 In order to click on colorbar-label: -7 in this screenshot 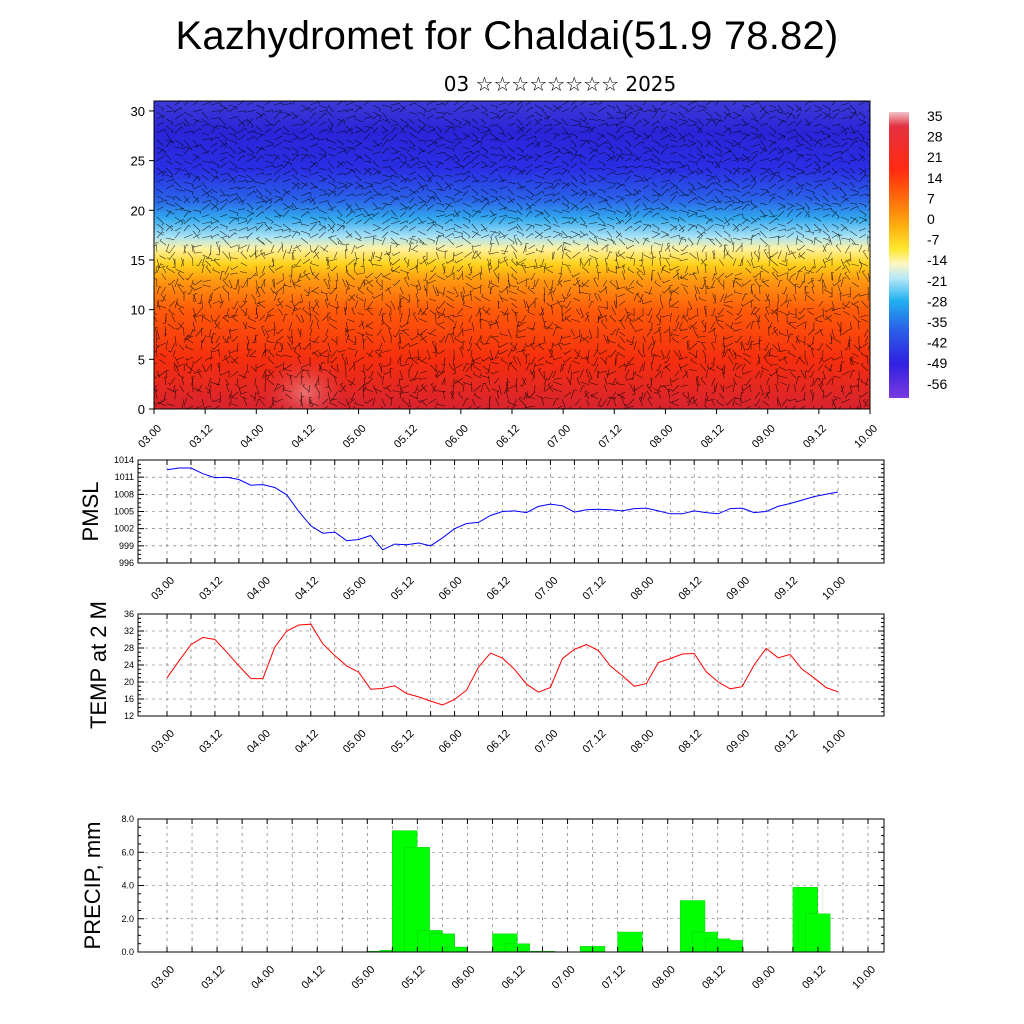, I will do `click(933, 240)`.